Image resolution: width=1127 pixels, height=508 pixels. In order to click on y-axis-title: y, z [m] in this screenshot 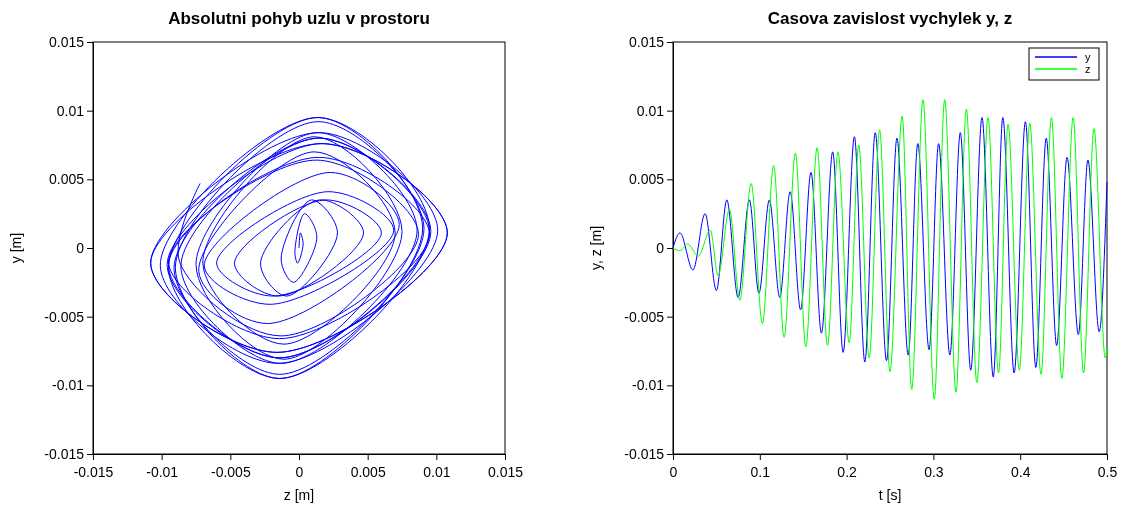, I will do `click(596, 248)`.